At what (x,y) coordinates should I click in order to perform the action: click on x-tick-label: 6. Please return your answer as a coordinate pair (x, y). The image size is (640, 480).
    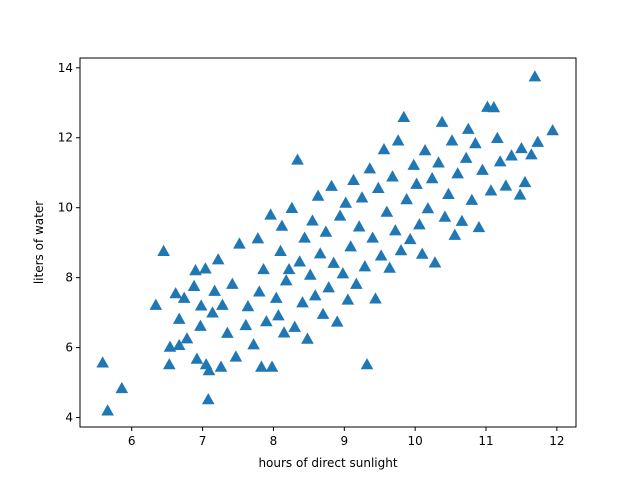
    Looking at the image, I should click on (132, 441).